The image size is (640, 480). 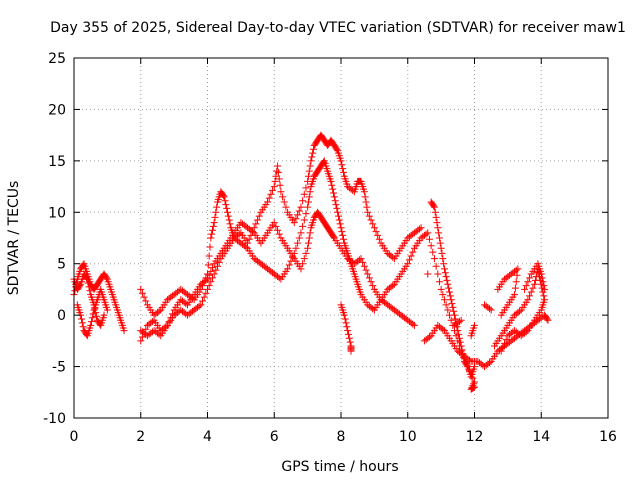 What do you see at coordinates (54, 419) in the screenshot?
I see `y-tick-label: -10` at bounding box center [54, 419].